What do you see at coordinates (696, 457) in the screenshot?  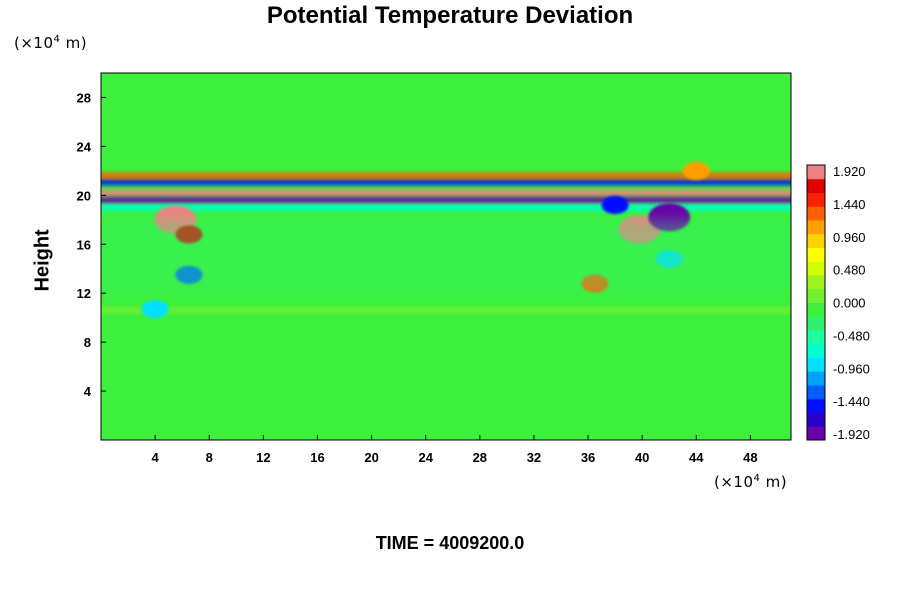 I see `x-tick-label: 44` at bounding box center [696, 457].